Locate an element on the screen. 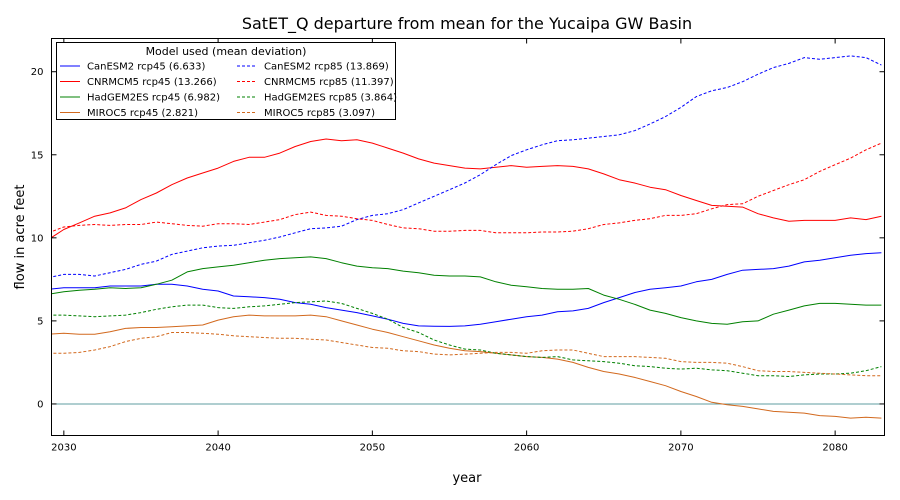 This screenshot has width=900, height=500. legend-label: CNRMCM5 rcp85 (11.397) is located at coordinates (329, 82).